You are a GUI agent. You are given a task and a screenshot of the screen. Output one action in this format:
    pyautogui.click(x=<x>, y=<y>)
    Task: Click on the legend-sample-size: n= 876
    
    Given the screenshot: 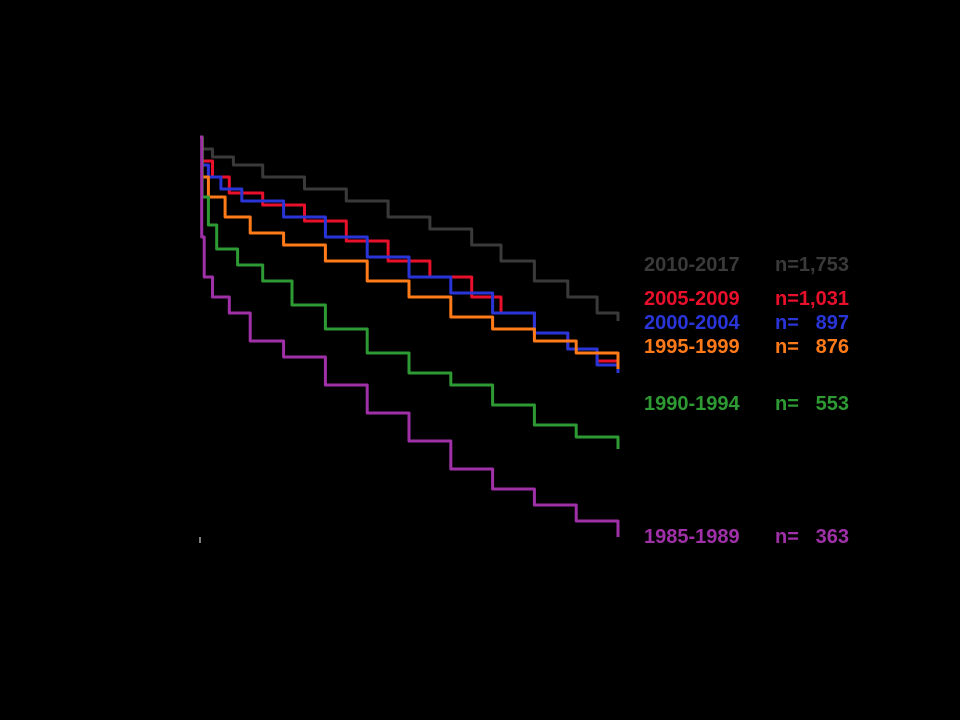 What is the action you would take?
    pyautogui.click(x=812, y=347)
    